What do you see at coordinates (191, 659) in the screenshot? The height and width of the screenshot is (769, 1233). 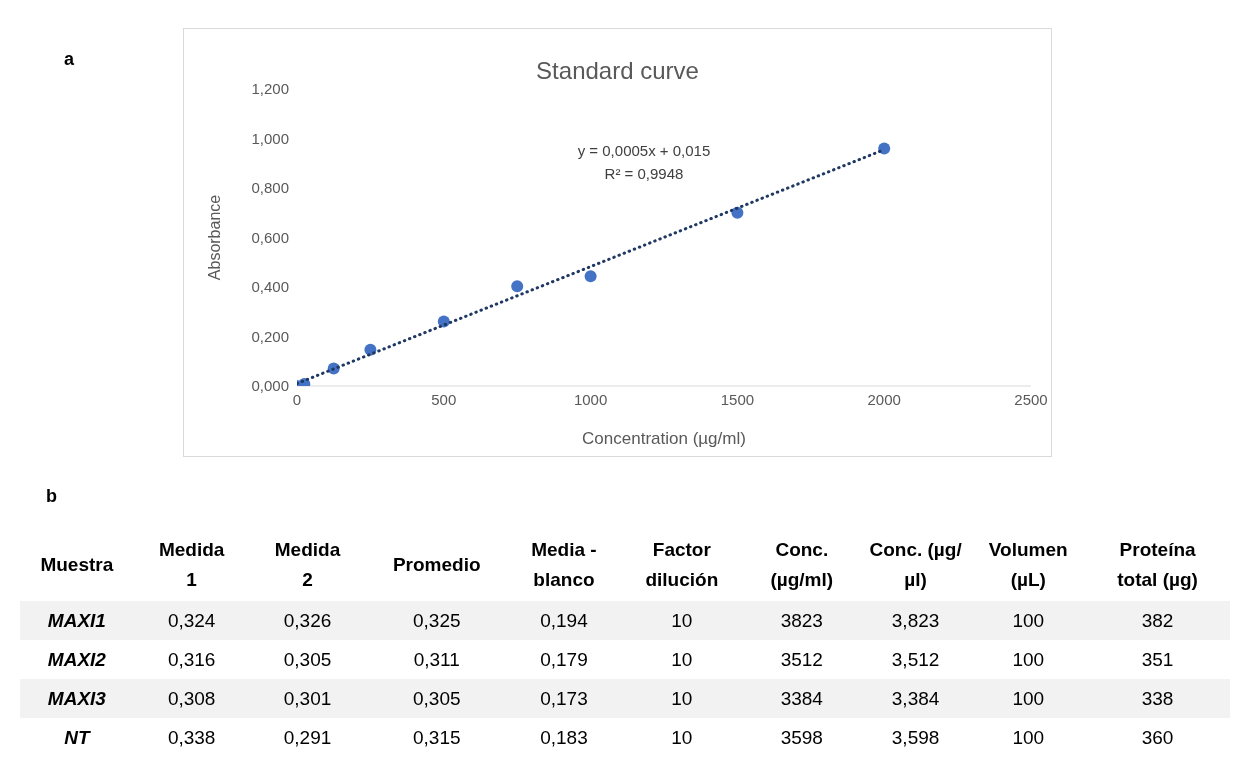 I see `text: 0,316` at bounding box center [191, 659].